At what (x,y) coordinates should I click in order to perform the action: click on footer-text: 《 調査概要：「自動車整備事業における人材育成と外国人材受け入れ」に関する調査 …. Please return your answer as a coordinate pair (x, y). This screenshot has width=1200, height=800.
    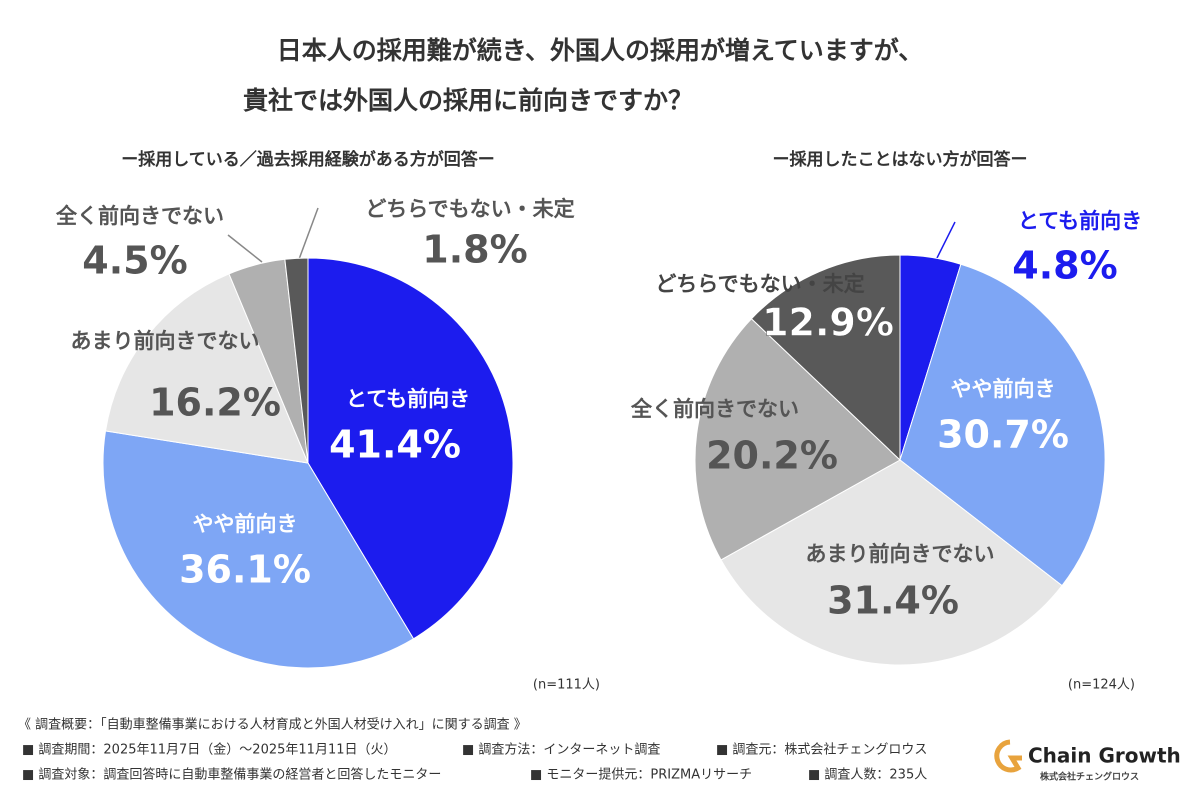
    Looking at the image, I should click on (272, 725).